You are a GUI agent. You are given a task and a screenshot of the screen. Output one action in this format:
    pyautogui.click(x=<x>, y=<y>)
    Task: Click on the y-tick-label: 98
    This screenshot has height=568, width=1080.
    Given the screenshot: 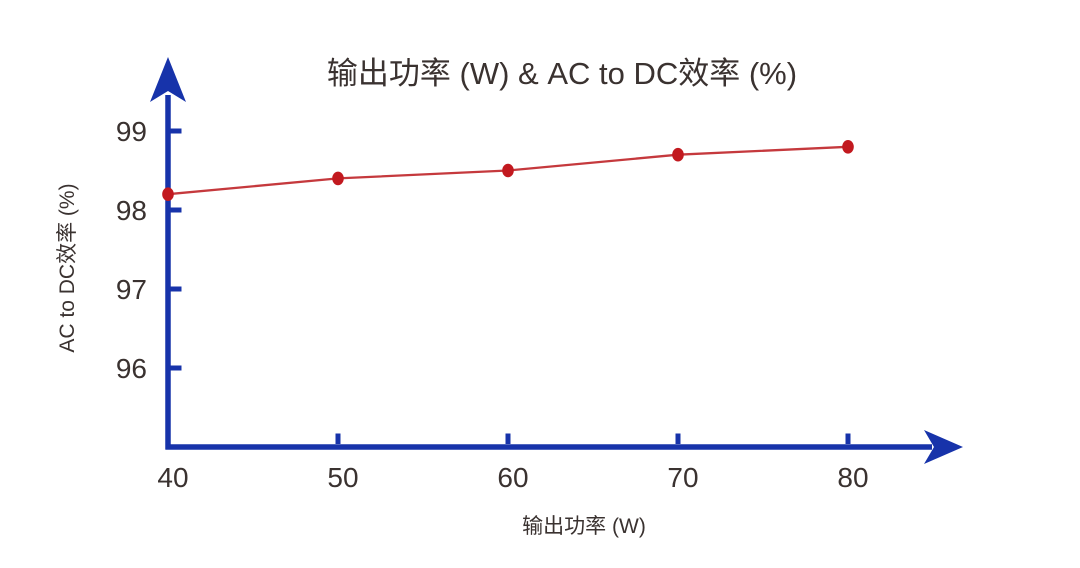 What is the action you would take?
    pyautogui.click(x=131, y=210)
    